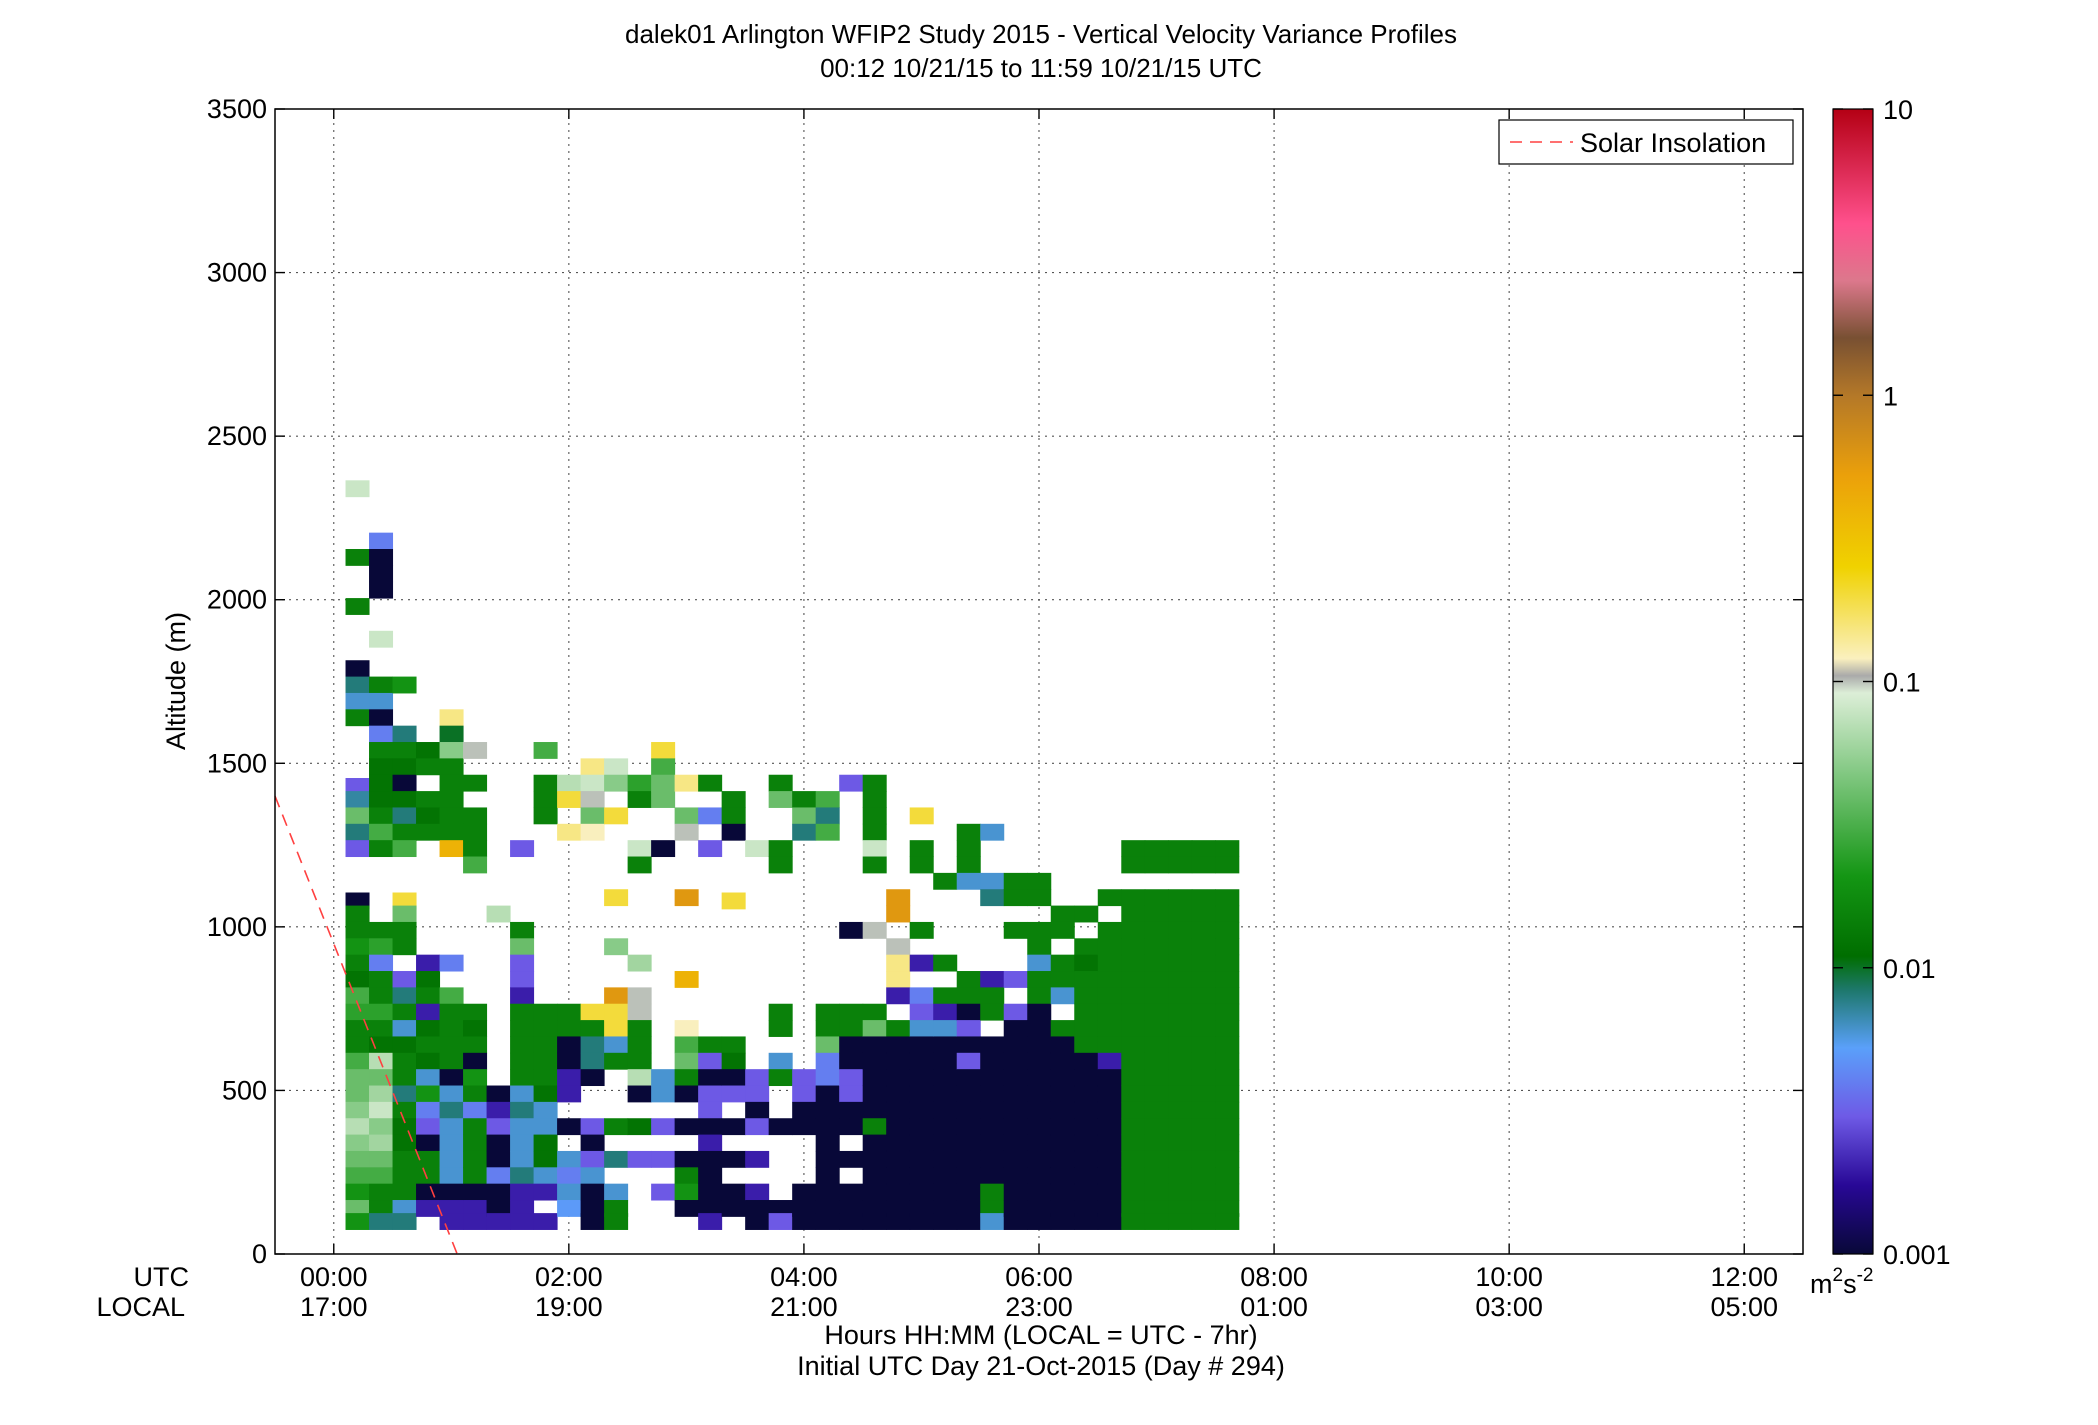  What do you see at coordinates (1041, 1366) in the screenshot?
I see `x-axis-label-line2: Initial UTC Day 21-Oct-2015 (Day # 294)` at bounding box center [1041, 1366].